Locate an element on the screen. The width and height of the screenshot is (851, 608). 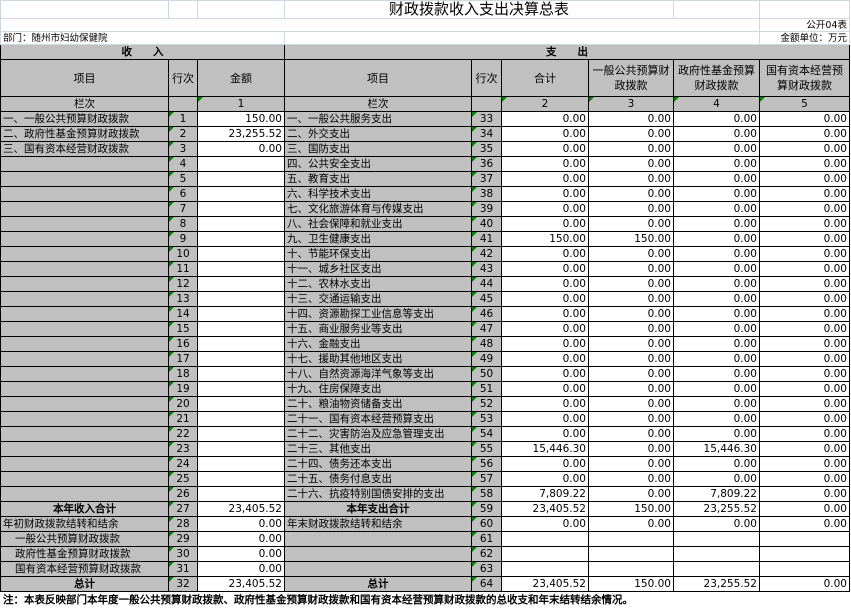
income-line: 24 is located at coordinates (183, 464).